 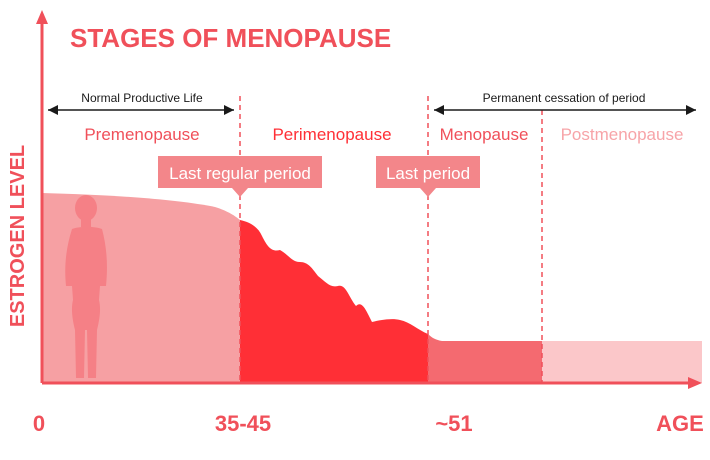 What do you see at coordinates (243, 423) in the screenshot?
I see `x-tick-35-45: 35-45` at bounding box center [243, 423].